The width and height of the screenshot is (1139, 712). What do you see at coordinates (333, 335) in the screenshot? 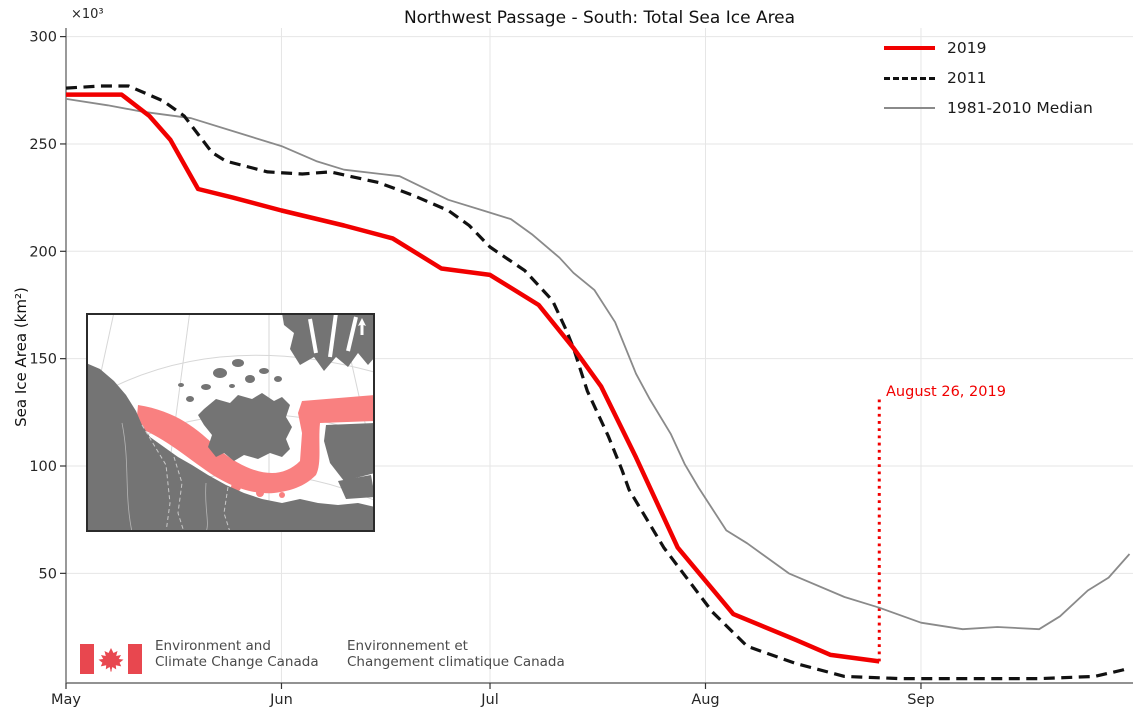
I see `map-channels` at bounding box center [333, 335].